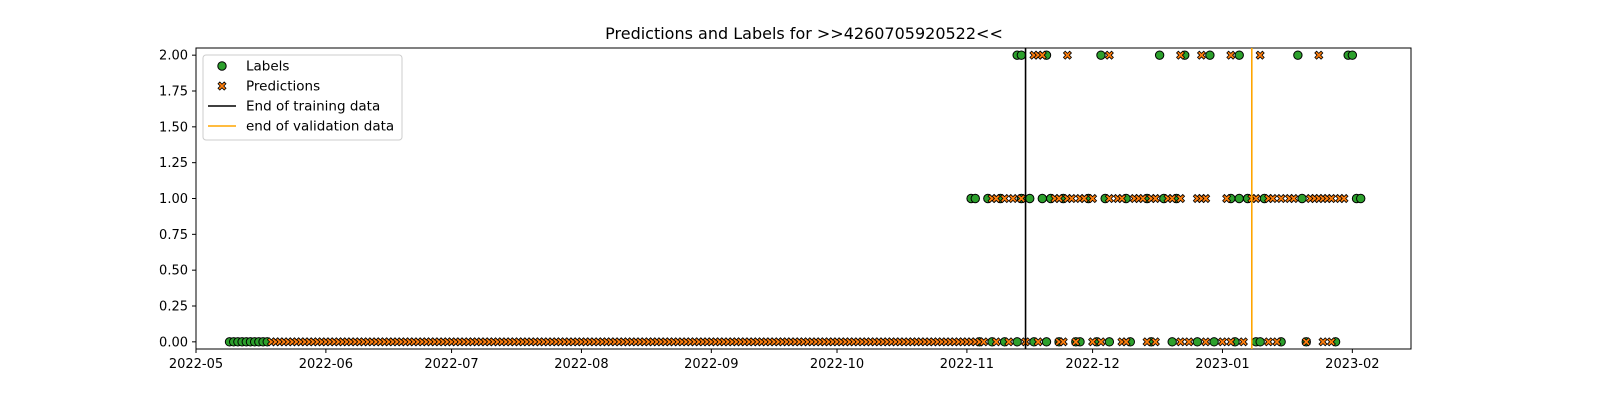 This screenshot has height=400, width=1600. What do you see at coordinates (173, 342) in the screenshot?
I see `y-tick-label: 0.00` at bounding box center [173, 342].